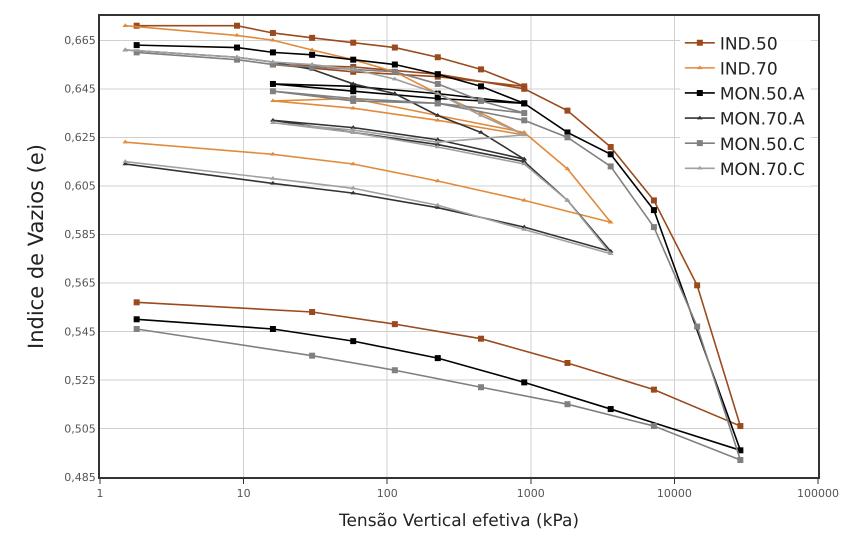 The height and width of the screenshot is (539, 851). I want to click on y-tick-label: 0,505, so click(80, 429).